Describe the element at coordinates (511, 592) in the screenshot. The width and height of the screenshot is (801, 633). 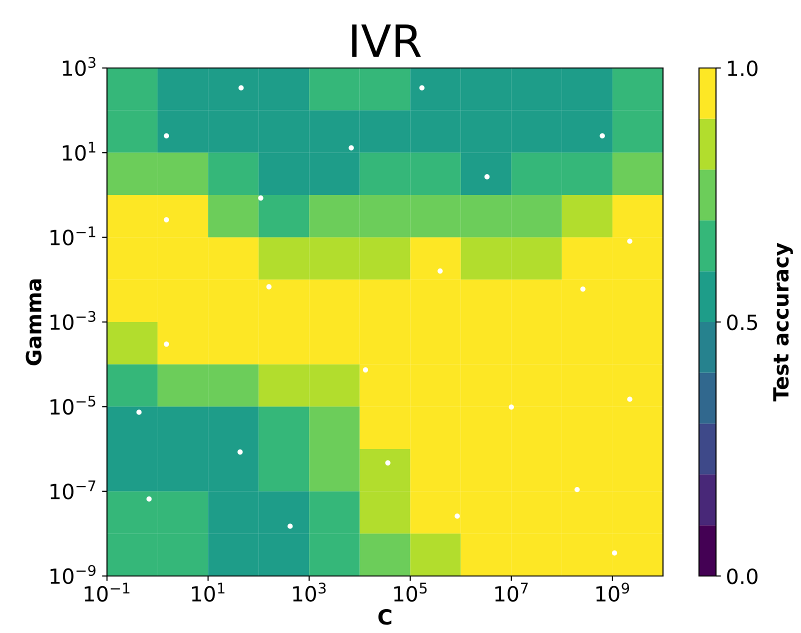
I see `x-tick-label: 10$^{7}$` at that location.